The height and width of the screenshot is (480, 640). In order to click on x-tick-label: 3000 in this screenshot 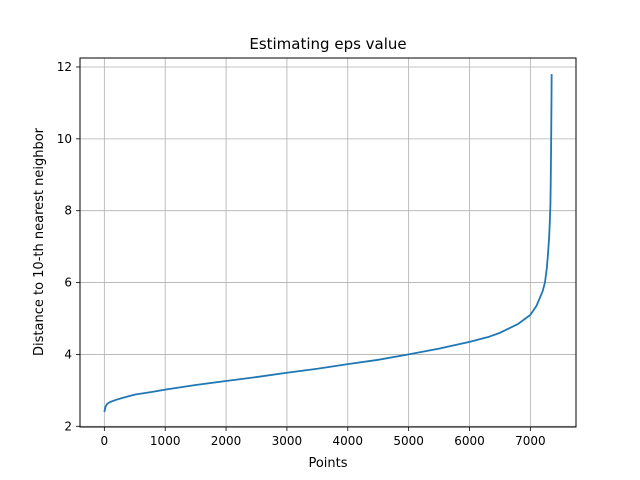, I will do `click(287, 441)`.